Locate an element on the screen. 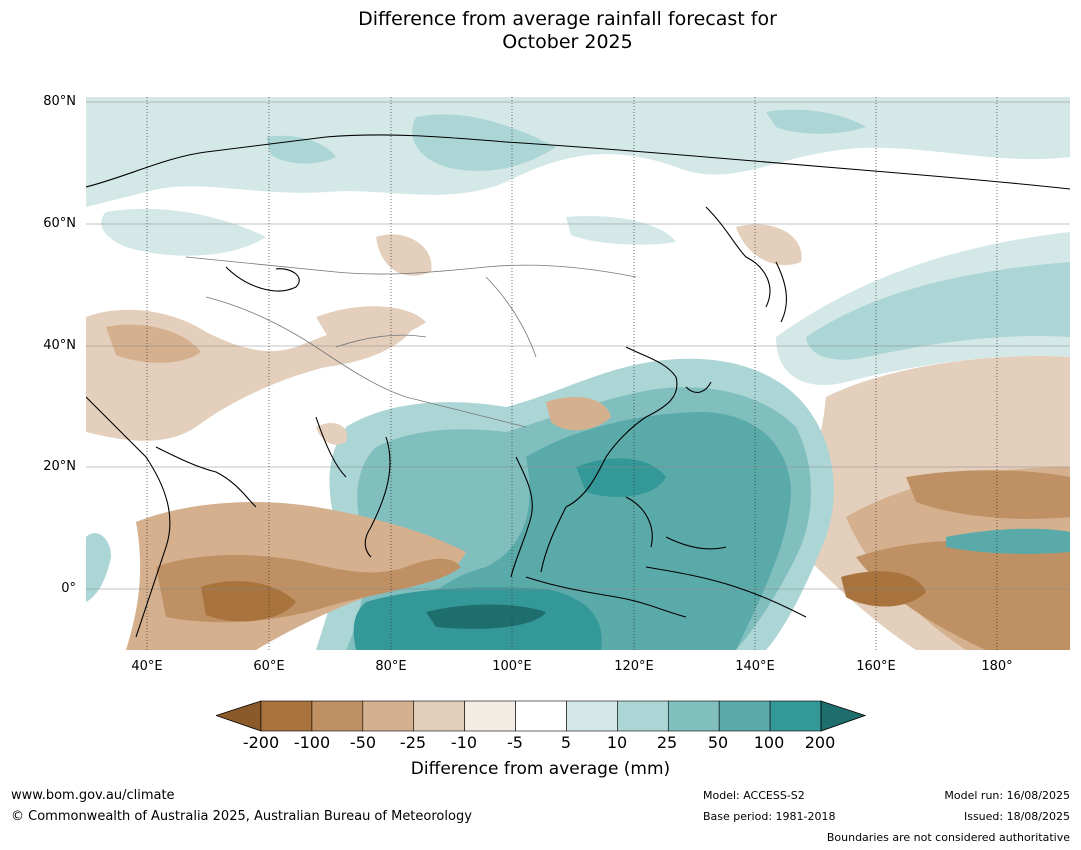 The width and height of the screenshot is (1081, 850). central-asia-wet-patch is located at coordinates (621, 230).